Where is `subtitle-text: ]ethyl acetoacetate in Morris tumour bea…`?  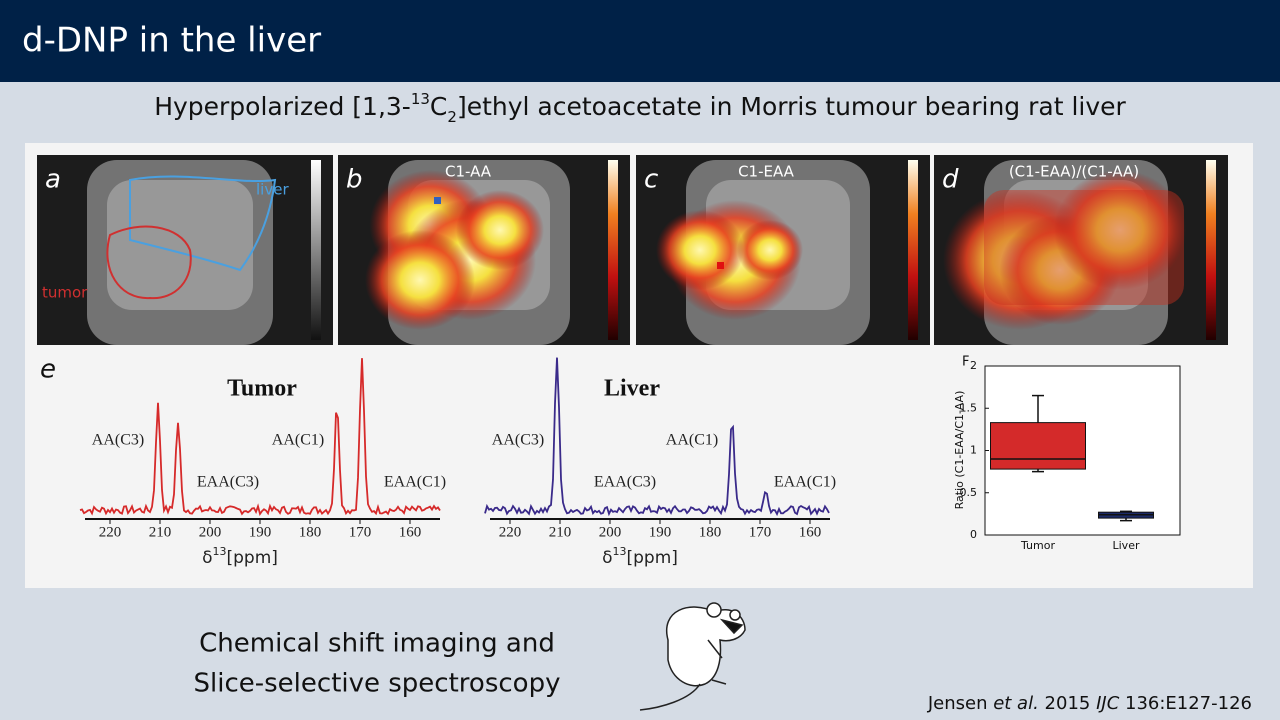
subtitle-text: ]ethyl acetoacetate in Morris tumour bea… is located at coordinates (792, 106).